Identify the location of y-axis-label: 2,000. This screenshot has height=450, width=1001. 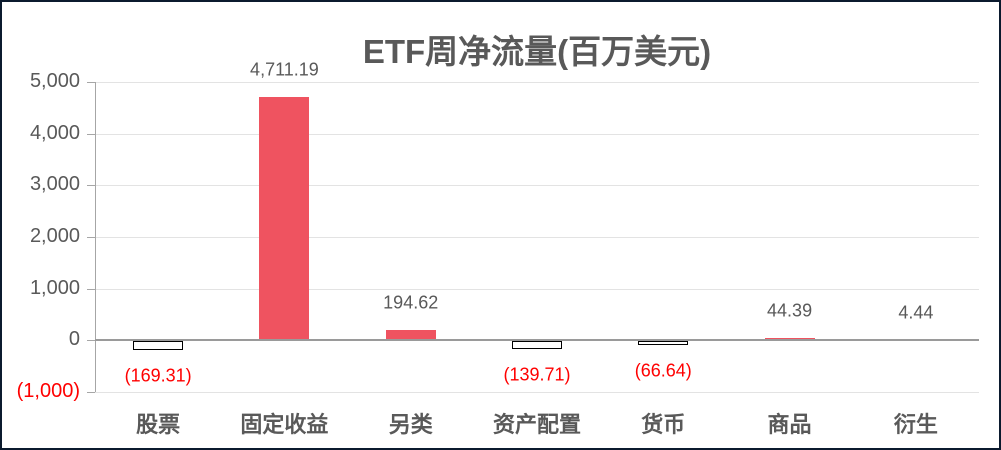
(54, 236).